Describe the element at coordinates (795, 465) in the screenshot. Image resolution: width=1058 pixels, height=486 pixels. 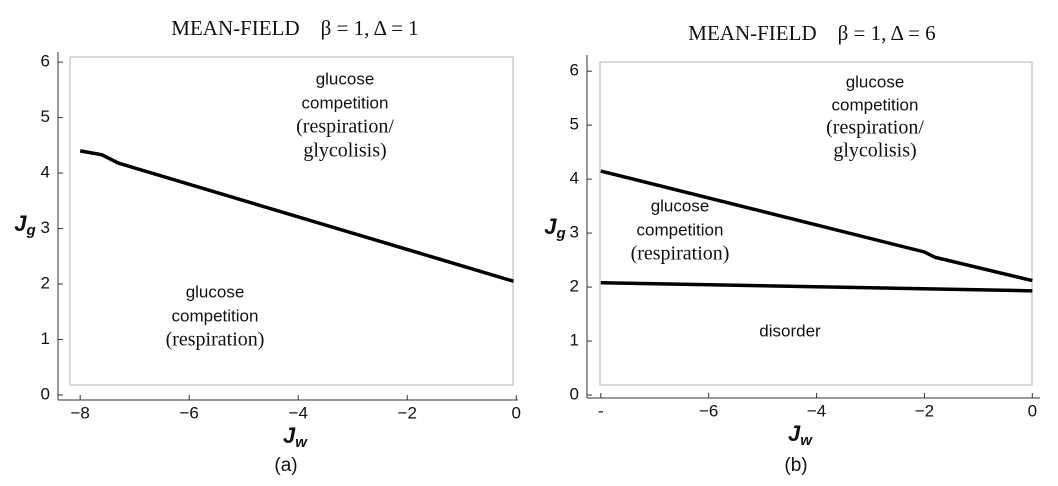
I see `caption: (b)` at that location.